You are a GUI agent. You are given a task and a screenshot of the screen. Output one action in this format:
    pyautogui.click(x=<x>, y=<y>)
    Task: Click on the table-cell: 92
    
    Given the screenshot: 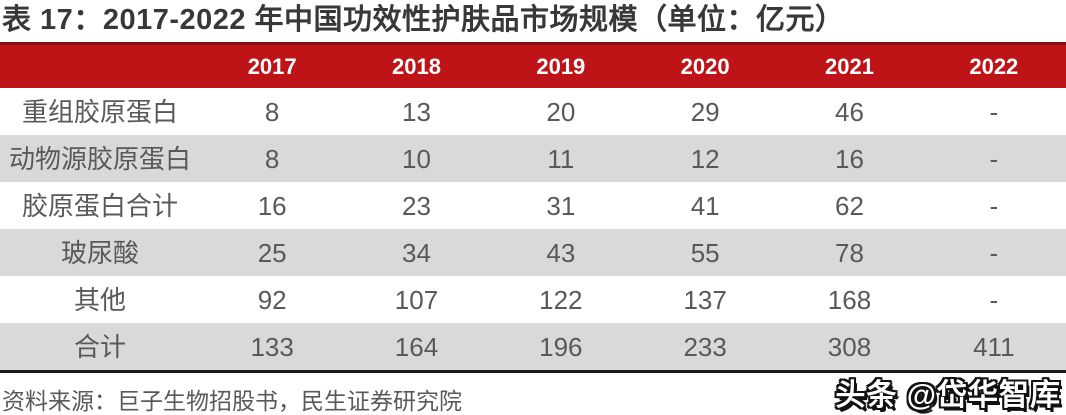 What is the action you would take?
    pyautogui.click(x=272, y=299)
    